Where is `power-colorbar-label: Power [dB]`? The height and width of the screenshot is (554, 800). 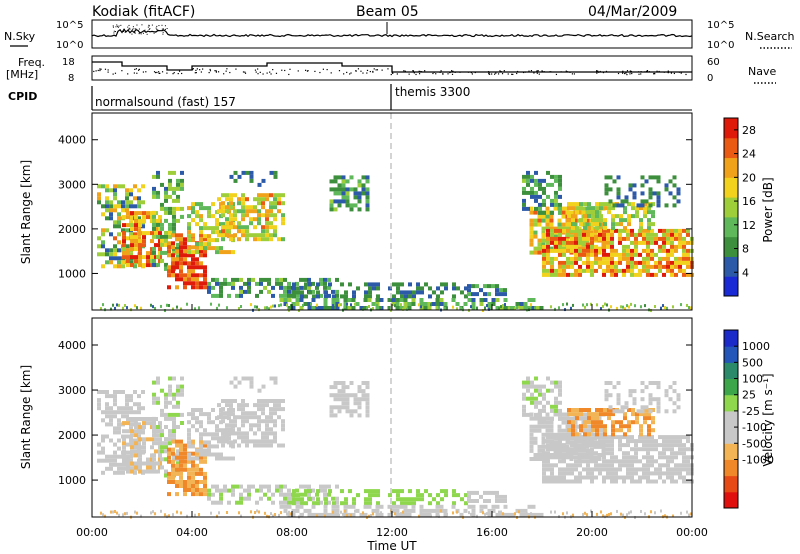
power-colorbar-label: Power [dB] is located at coordinates (768, 209).